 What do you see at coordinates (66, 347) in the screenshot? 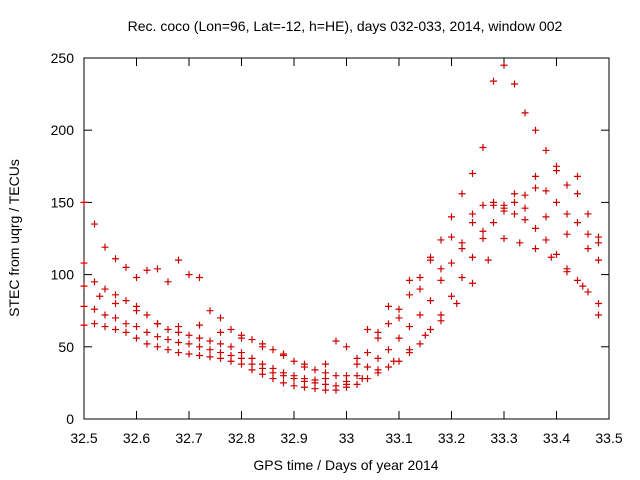
I see `y-tick-label: 50` at bounding box center [66, 347].